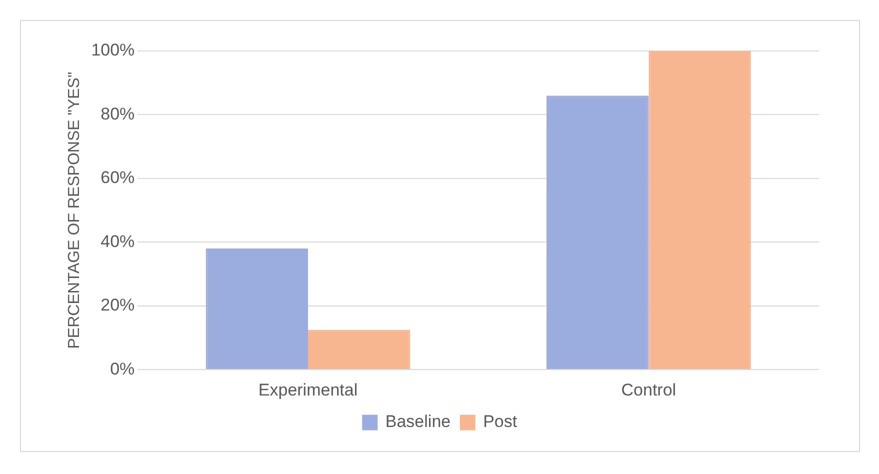 Image resolution: width=879 pixels, height=474 pixels. I want to click on y-tick-label: 40%, so click(117, 241).